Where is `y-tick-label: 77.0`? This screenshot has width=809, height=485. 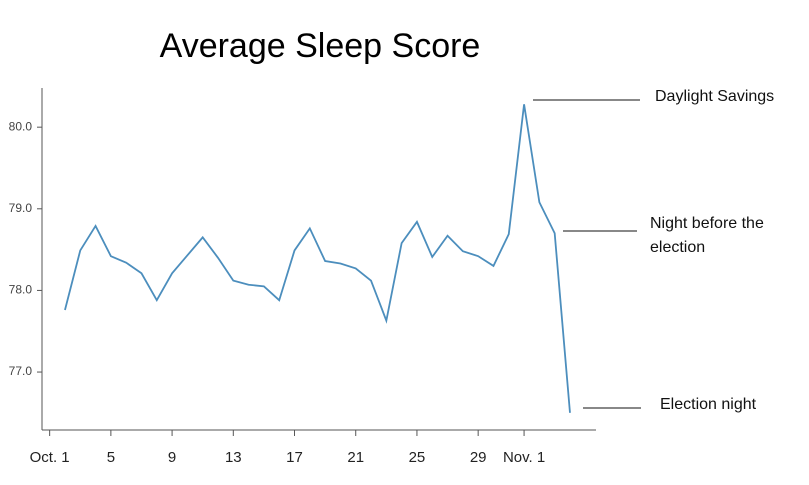 y-tick-label: 77.0 is located at coordinates (21, 371).